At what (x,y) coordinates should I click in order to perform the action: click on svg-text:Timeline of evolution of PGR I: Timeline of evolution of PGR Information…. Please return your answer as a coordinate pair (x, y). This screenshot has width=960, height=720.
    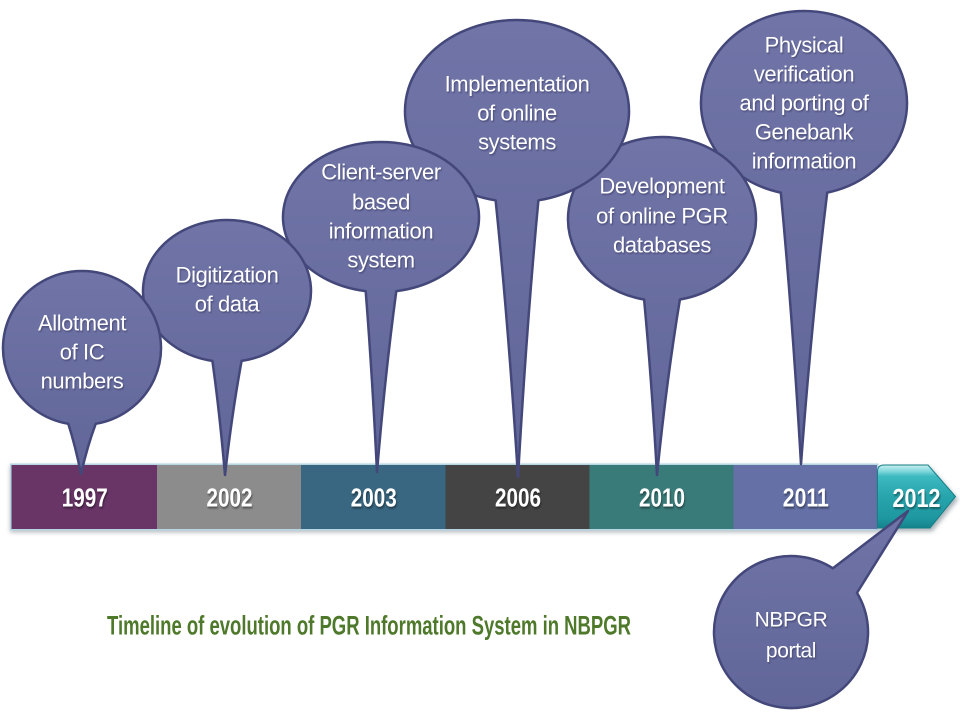
    Looking at the image, I should click on (369, 626).